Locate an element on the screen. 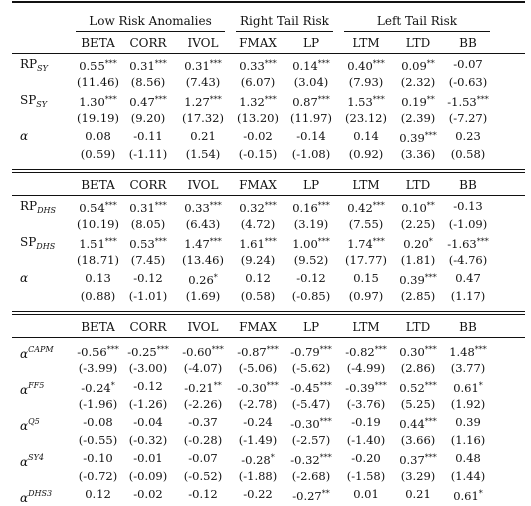  table-cell-p0-r4-c6: 0.39*** is located at coordinates (418, 138).